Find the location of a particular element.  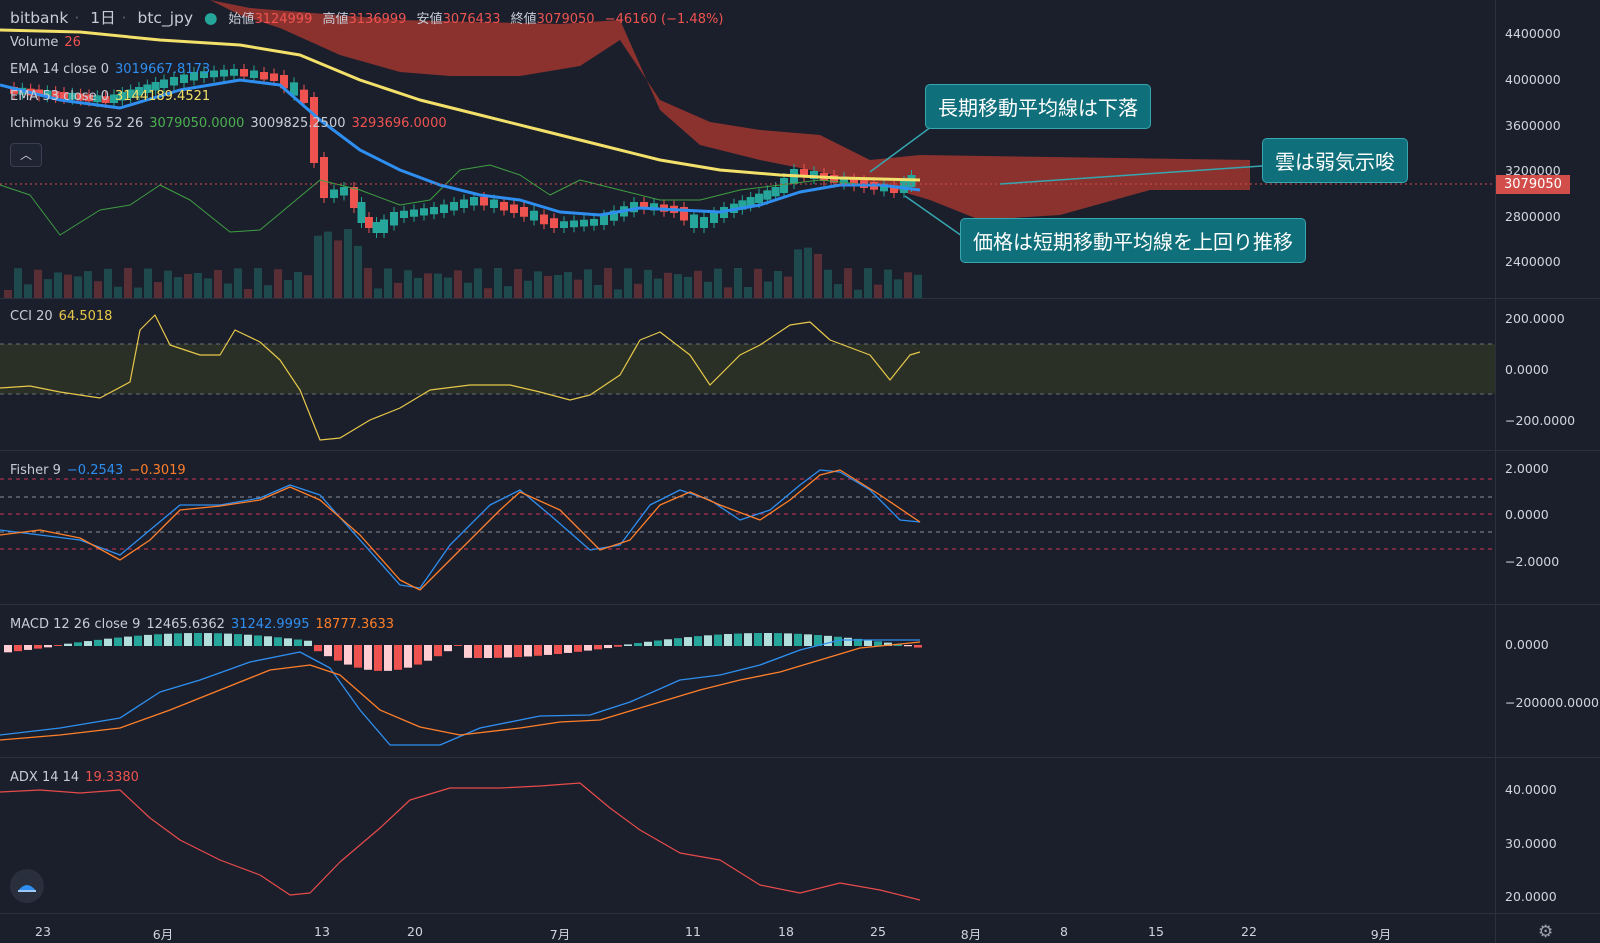

time-tick: 11 is located at coordinates (693, 931).